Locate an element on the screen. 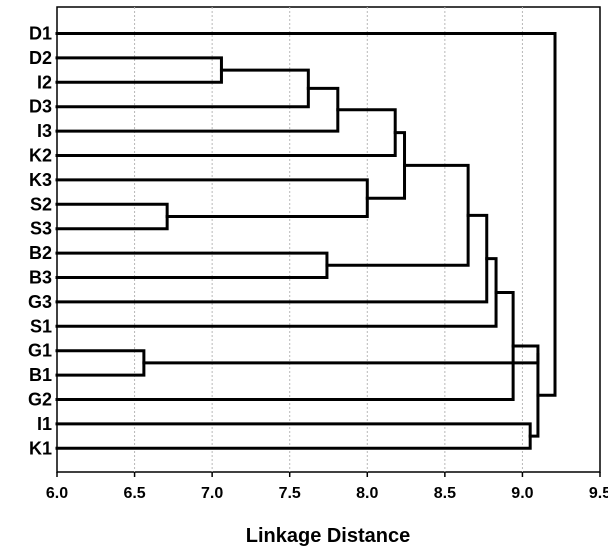 The height and width of the screenshot is (551, 608). leaf-label: D1 is located at coordinates (40, 34).